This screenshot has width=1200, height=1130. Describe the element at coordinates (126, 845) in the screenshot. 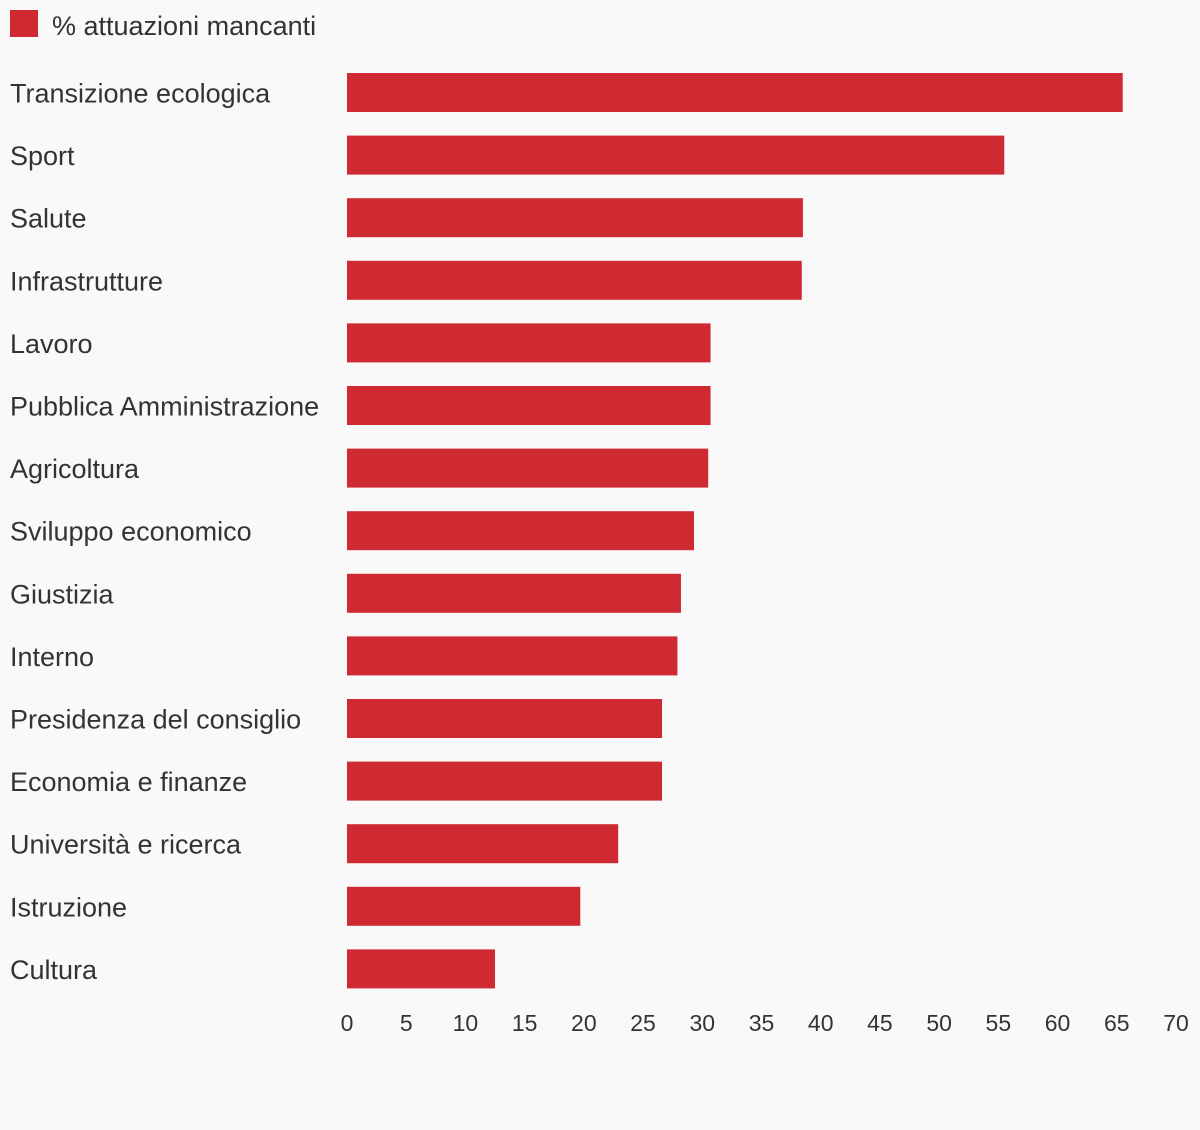

I see `category-label: Università e ricerca` at that location.